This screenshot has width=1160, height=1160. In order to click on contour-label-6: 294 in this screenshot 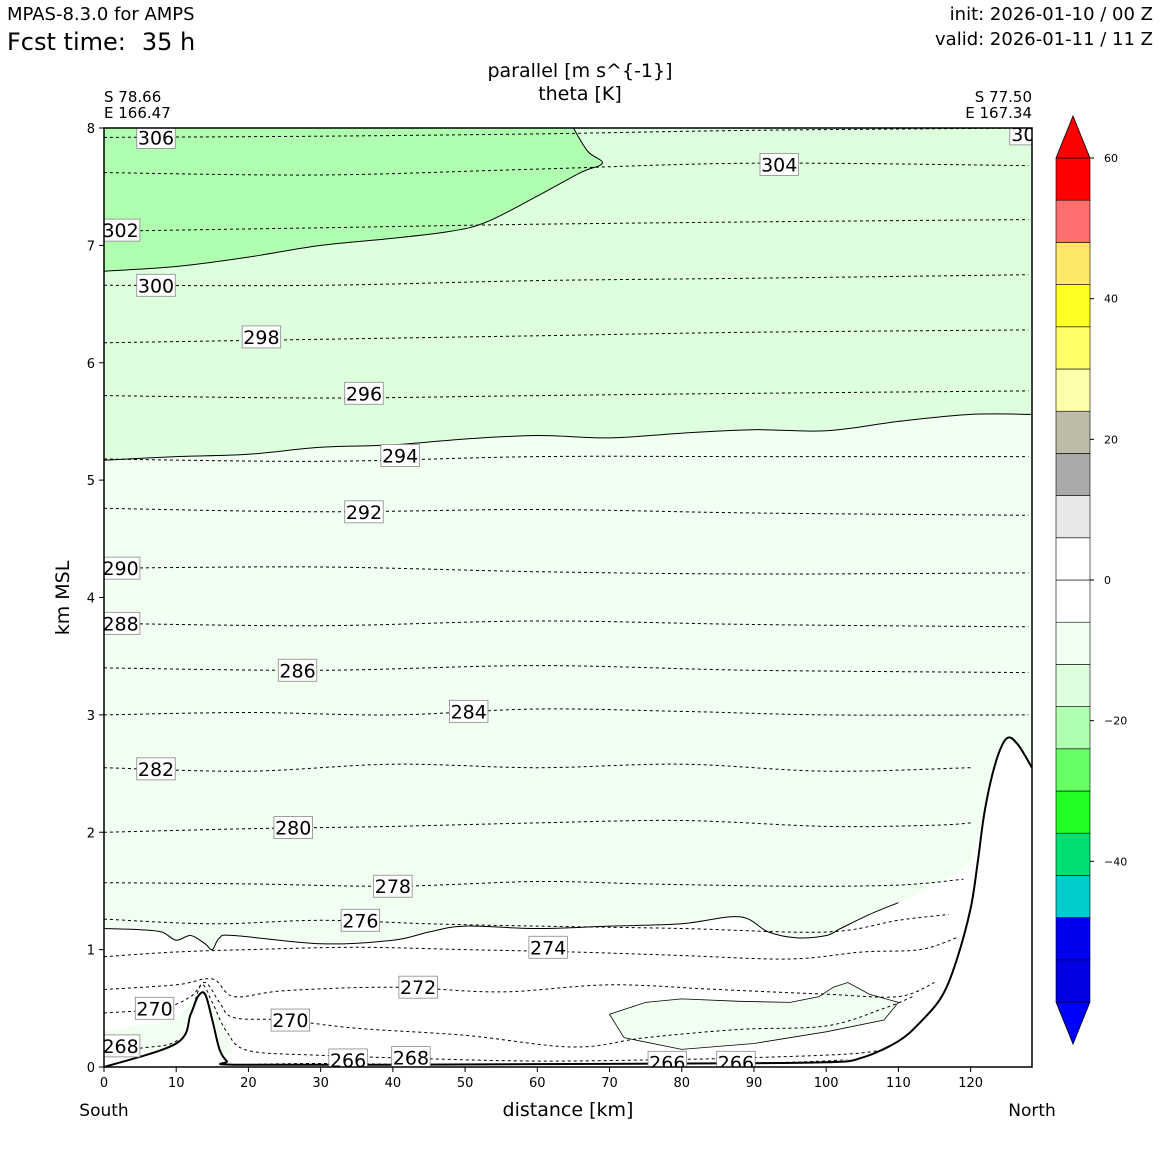, I will do `click(400, 455)`.